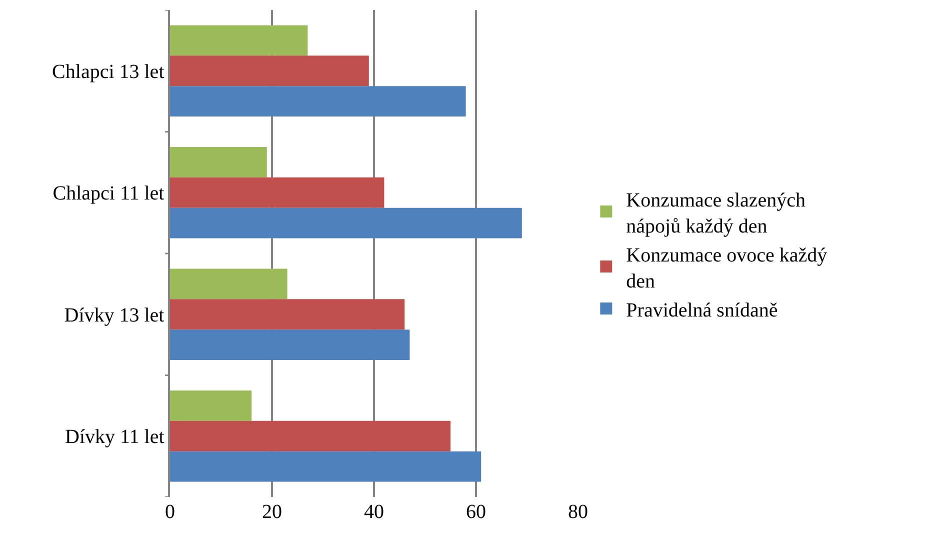  I want to click on x-tick-label: 40, so click(374, 512).